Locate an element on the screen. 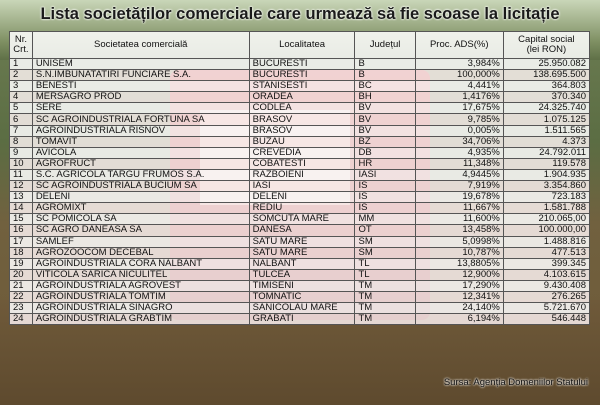 The image size is (600, 405). cell-localitate: ORADEA is located at coordinates (302, 97).